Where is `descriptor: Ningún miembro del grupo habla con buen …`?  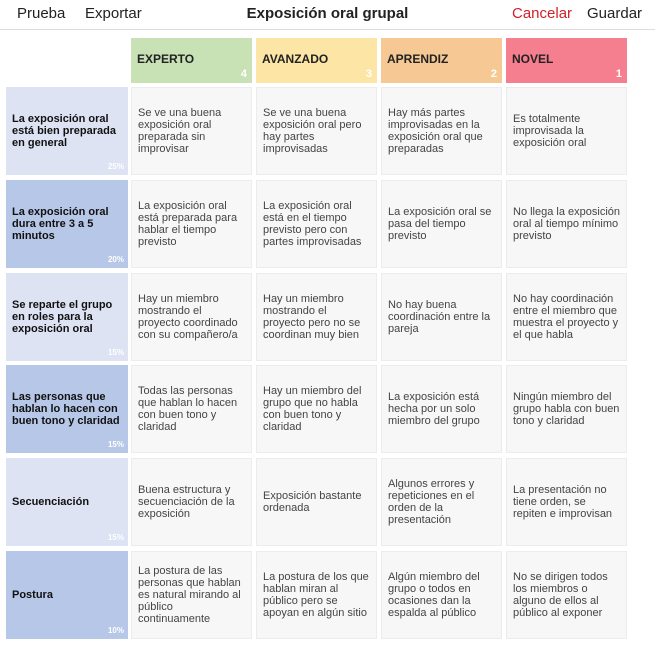
descriptor: Ningún miembro del grupo habla con buen … is located at coordinates (566, 409).